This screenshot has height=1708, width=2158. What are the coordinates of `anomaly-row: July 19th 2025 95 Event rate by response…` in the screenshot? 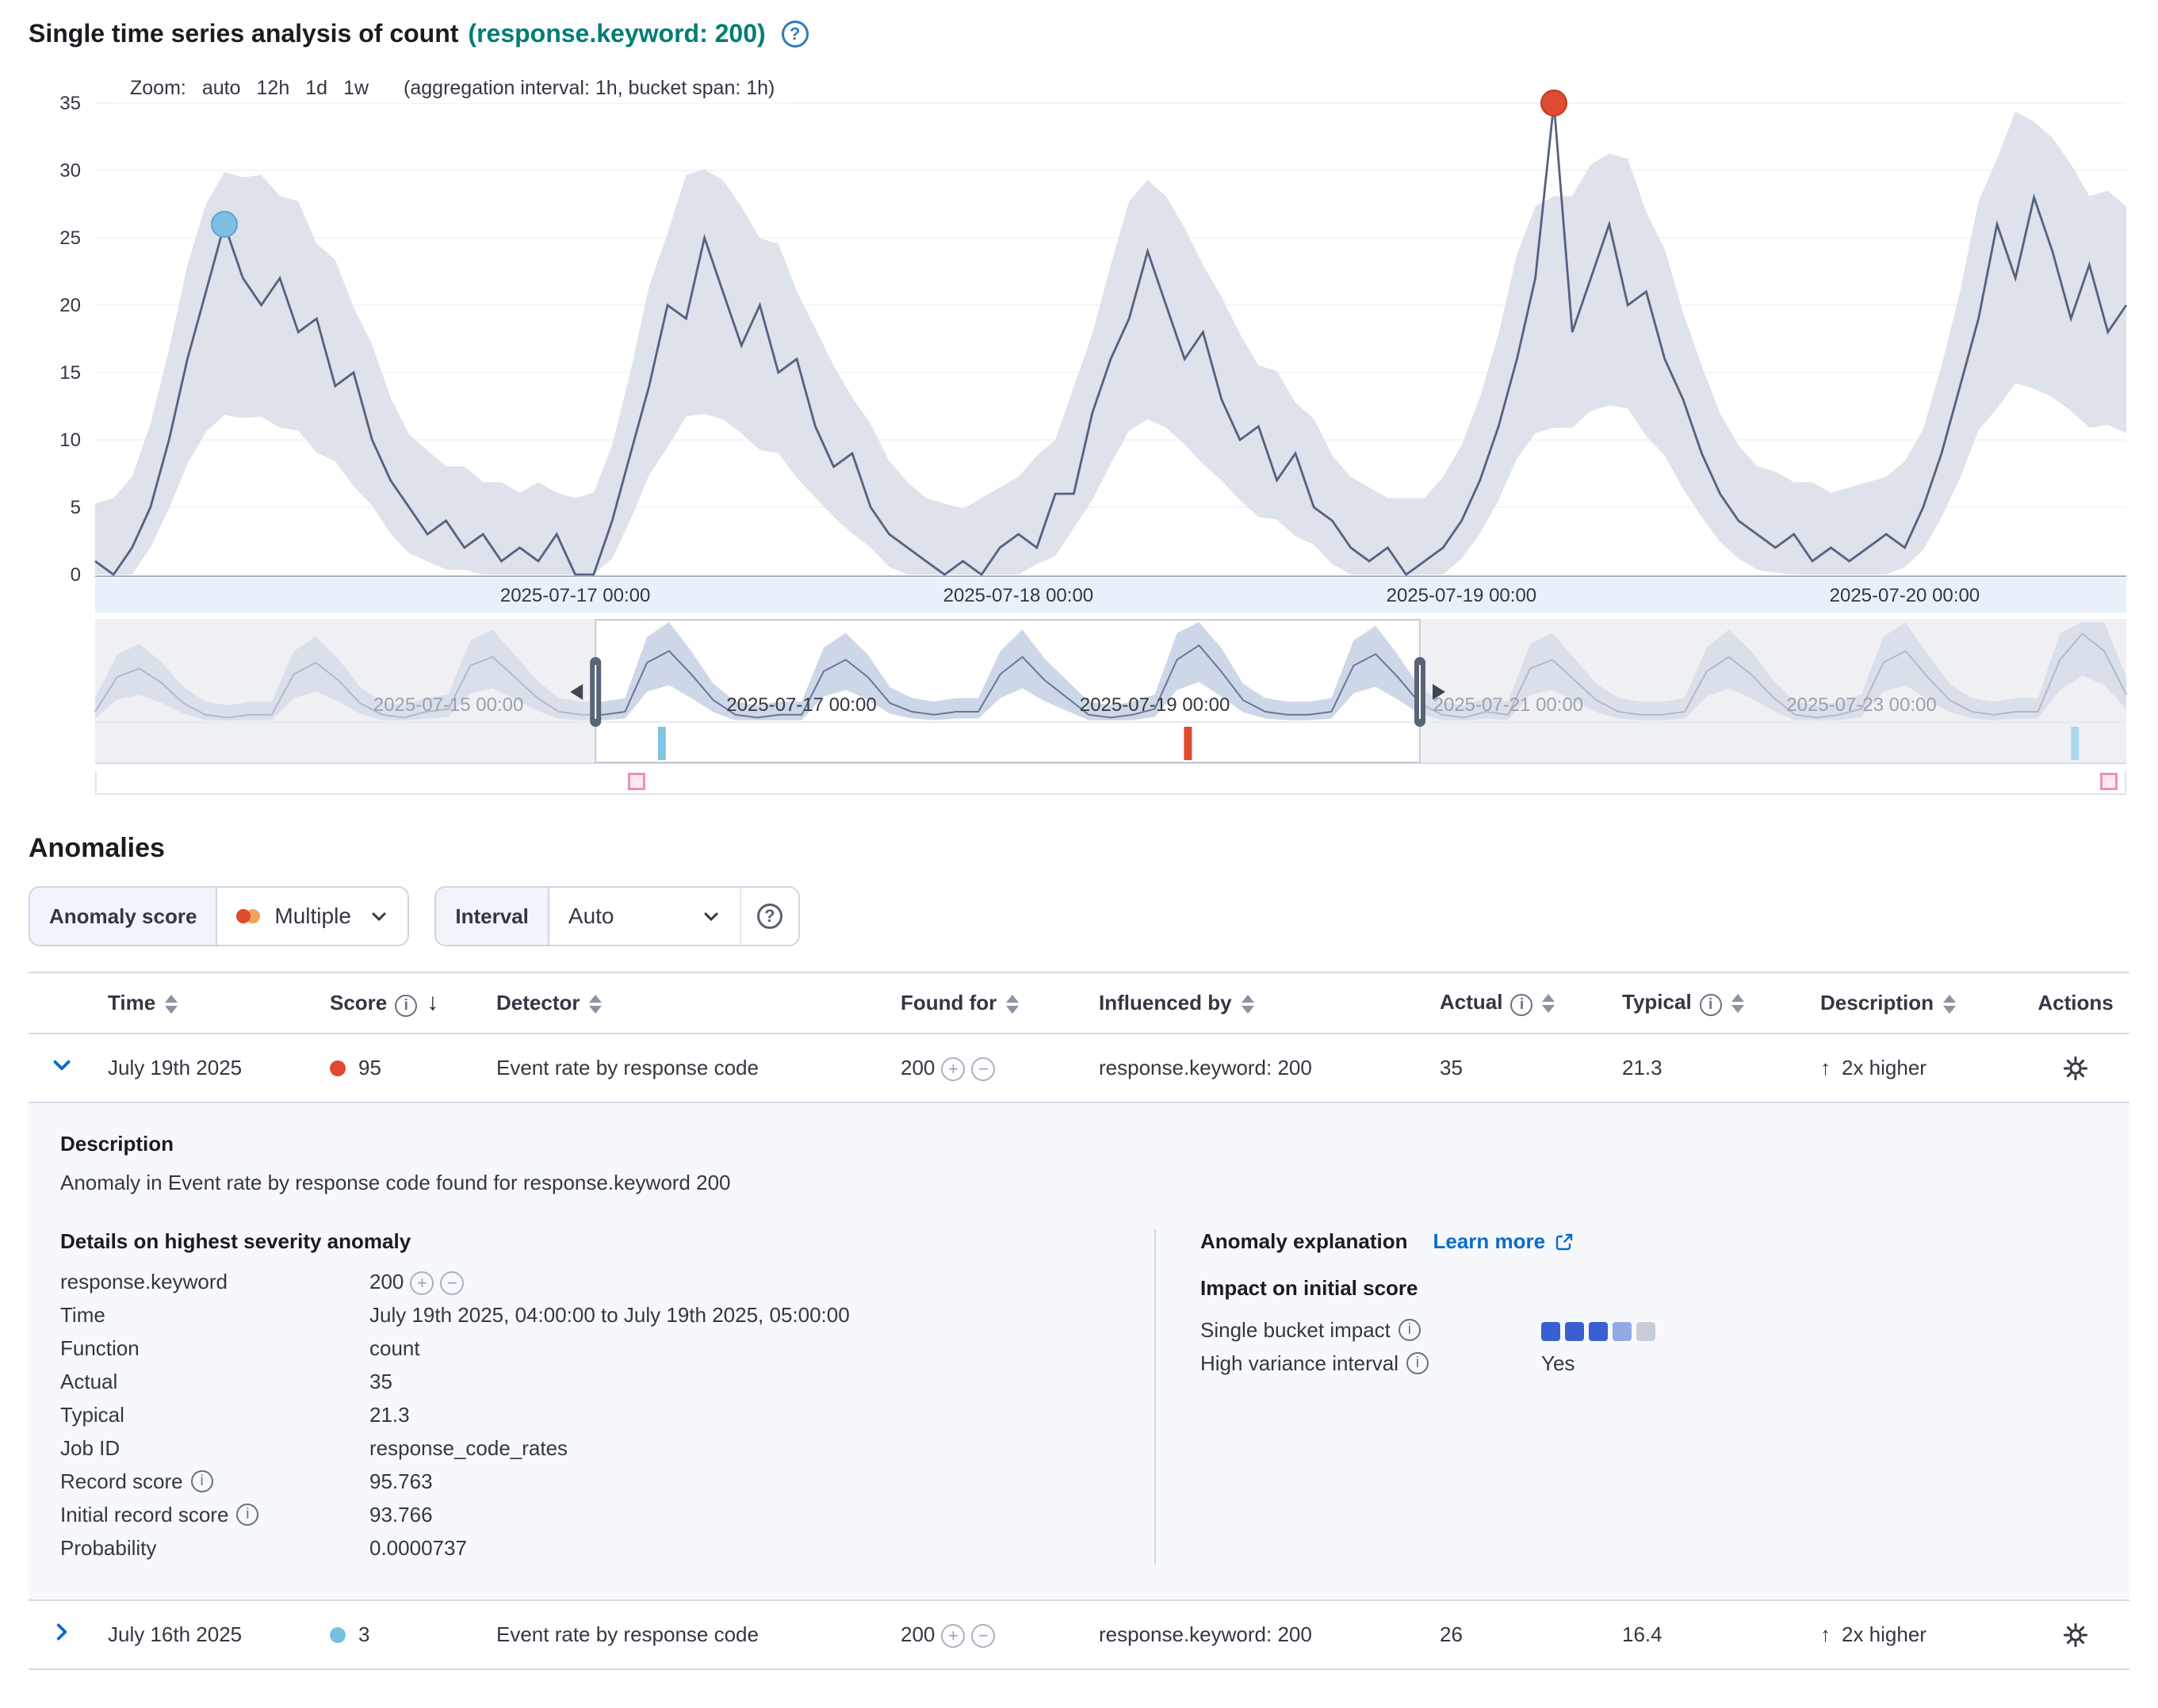 It's located at (1079, 1068).